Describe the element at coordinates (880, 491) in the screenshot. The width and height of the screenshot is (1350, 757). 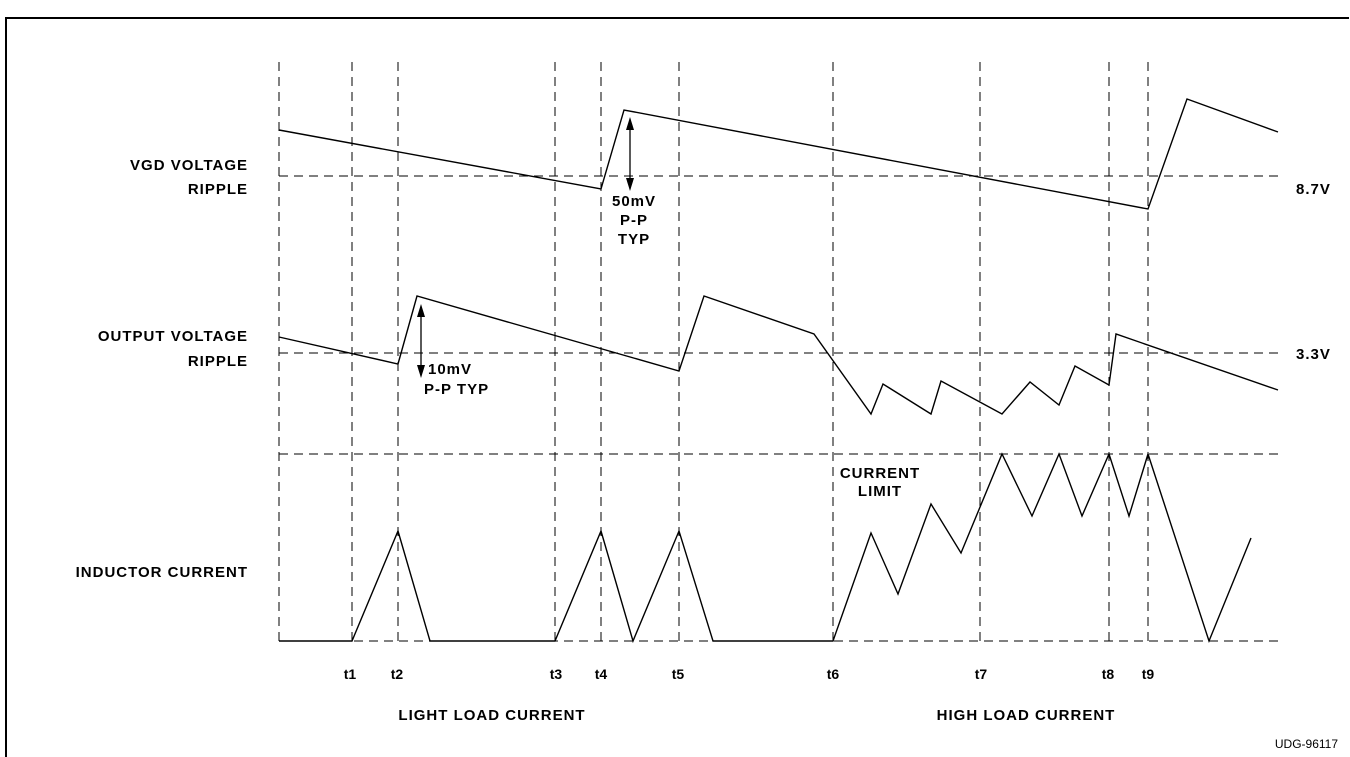
I see `current-limit-text-2: LIMIT` at that location.